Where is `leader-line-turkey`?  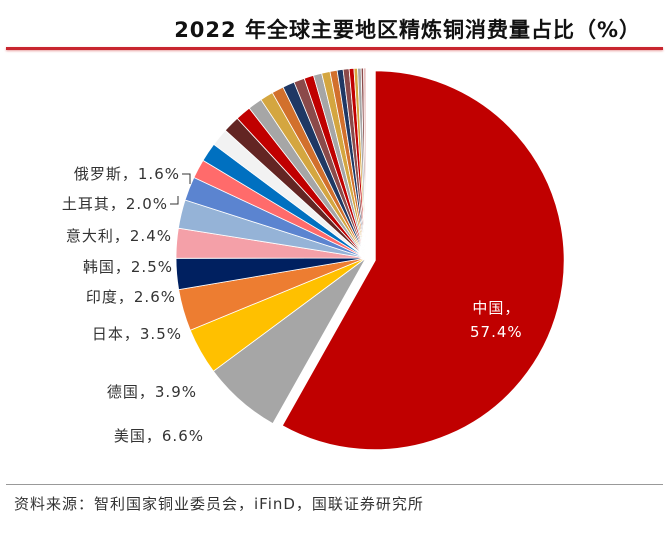
leader-line-turkey is located at coordinates (174, 200).